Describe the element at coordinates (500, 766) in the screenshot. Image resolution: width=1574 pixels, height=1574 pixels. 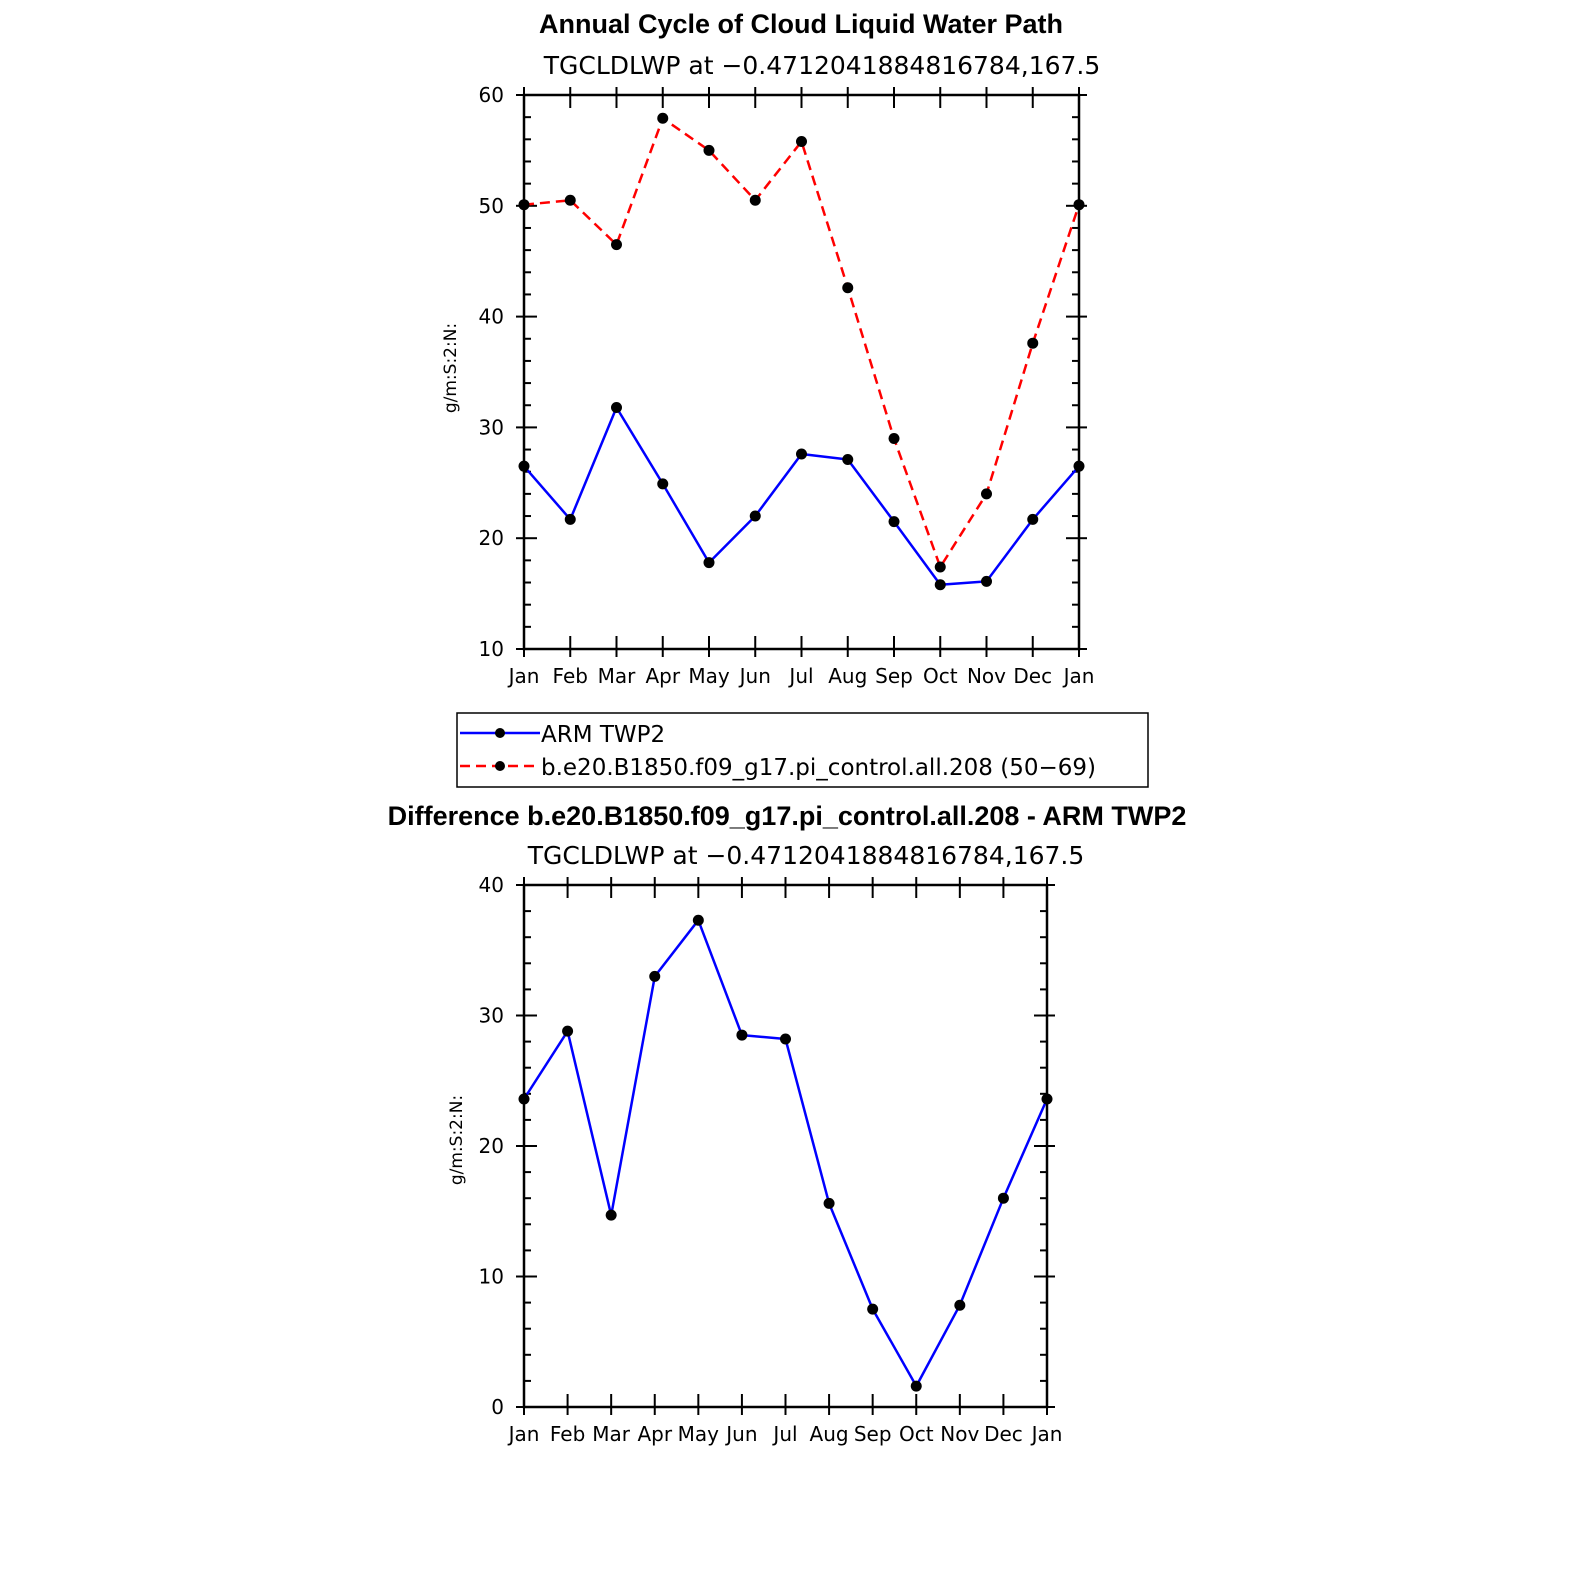
I see `legend-marker-model` at that location.